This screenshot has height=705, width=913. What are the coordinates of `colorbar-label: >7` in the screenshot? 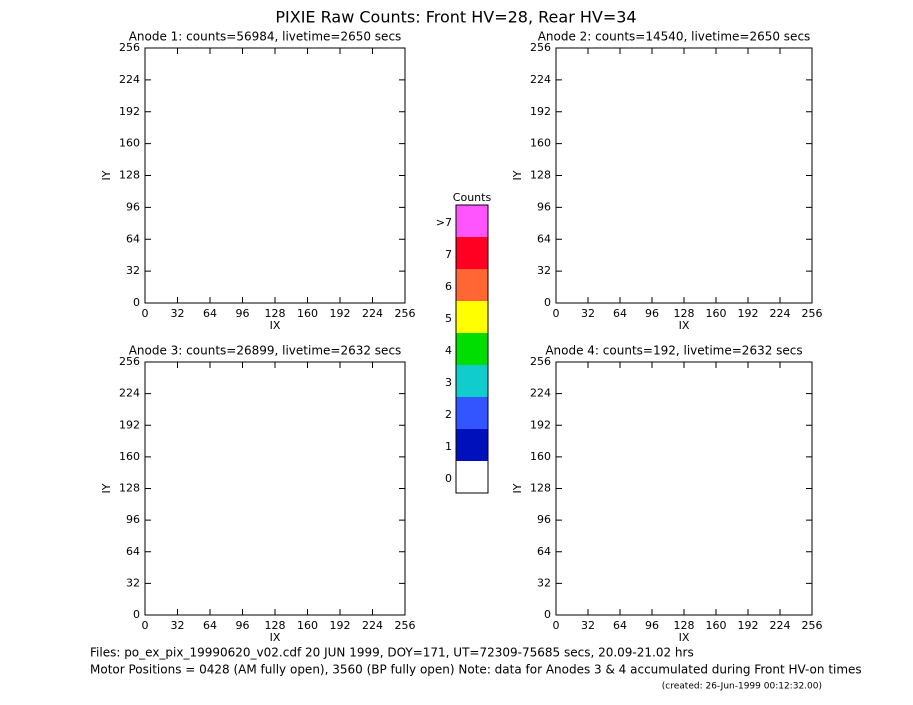 It's located at (444, 222).